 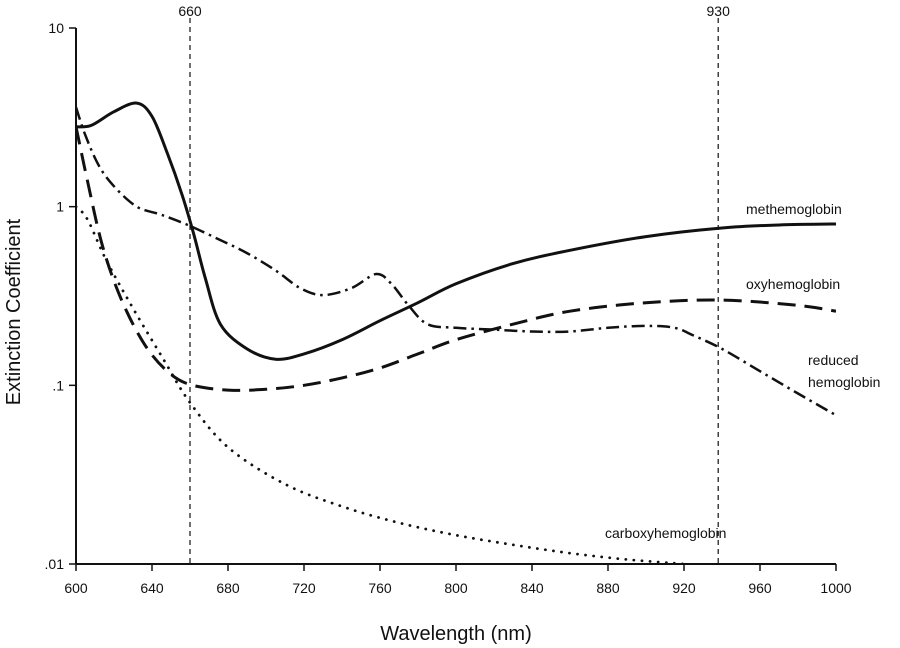 What do you see at coordinates (794, 209) in the screenshot?
I see `series-label-methemoglobin: methemoglobin` at bounding box center [794, 209].